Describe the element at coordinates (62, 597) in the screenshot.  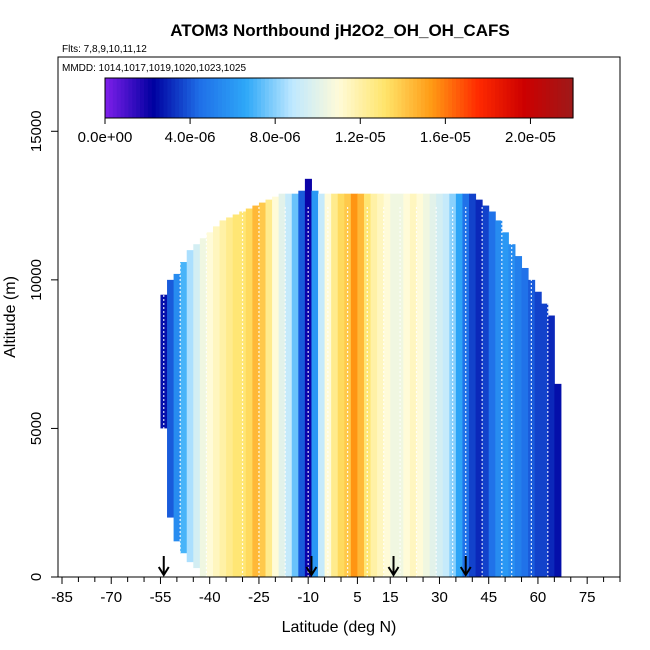
I see `x-tick-label-0: -85` at that location.